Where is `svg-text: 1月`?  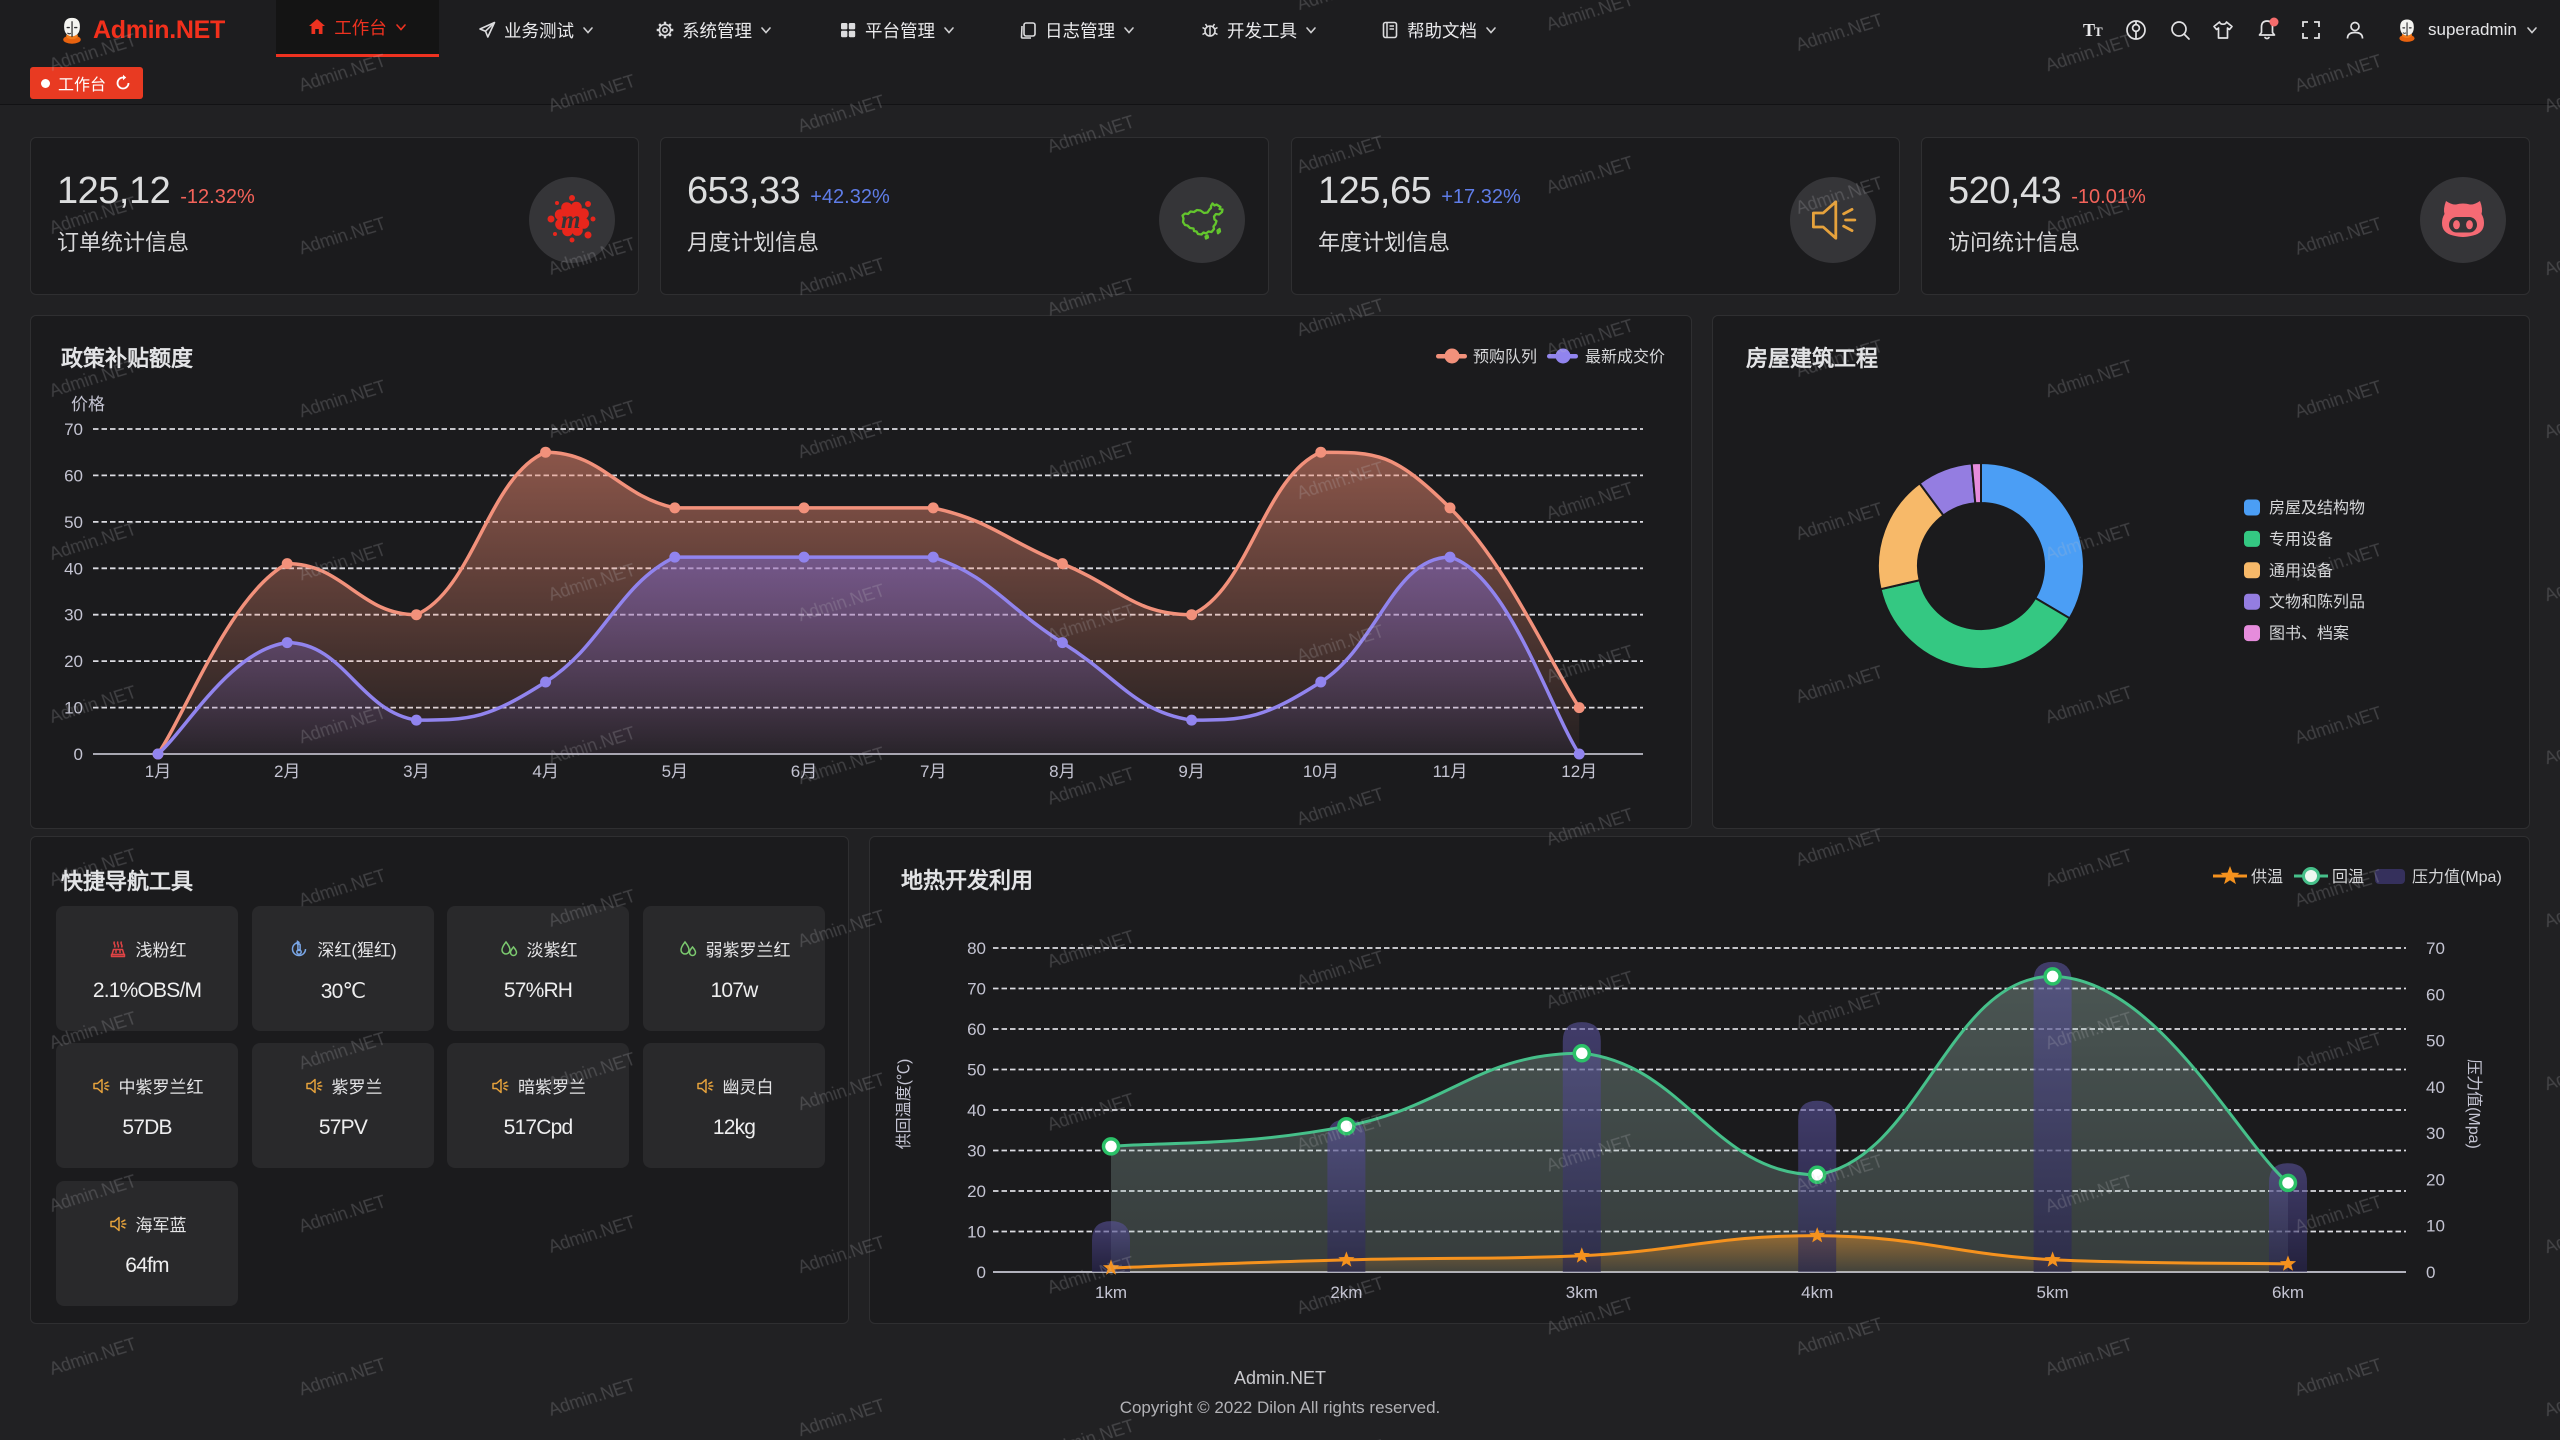
svg-text: 1月 is located at coordinates (158, 771).